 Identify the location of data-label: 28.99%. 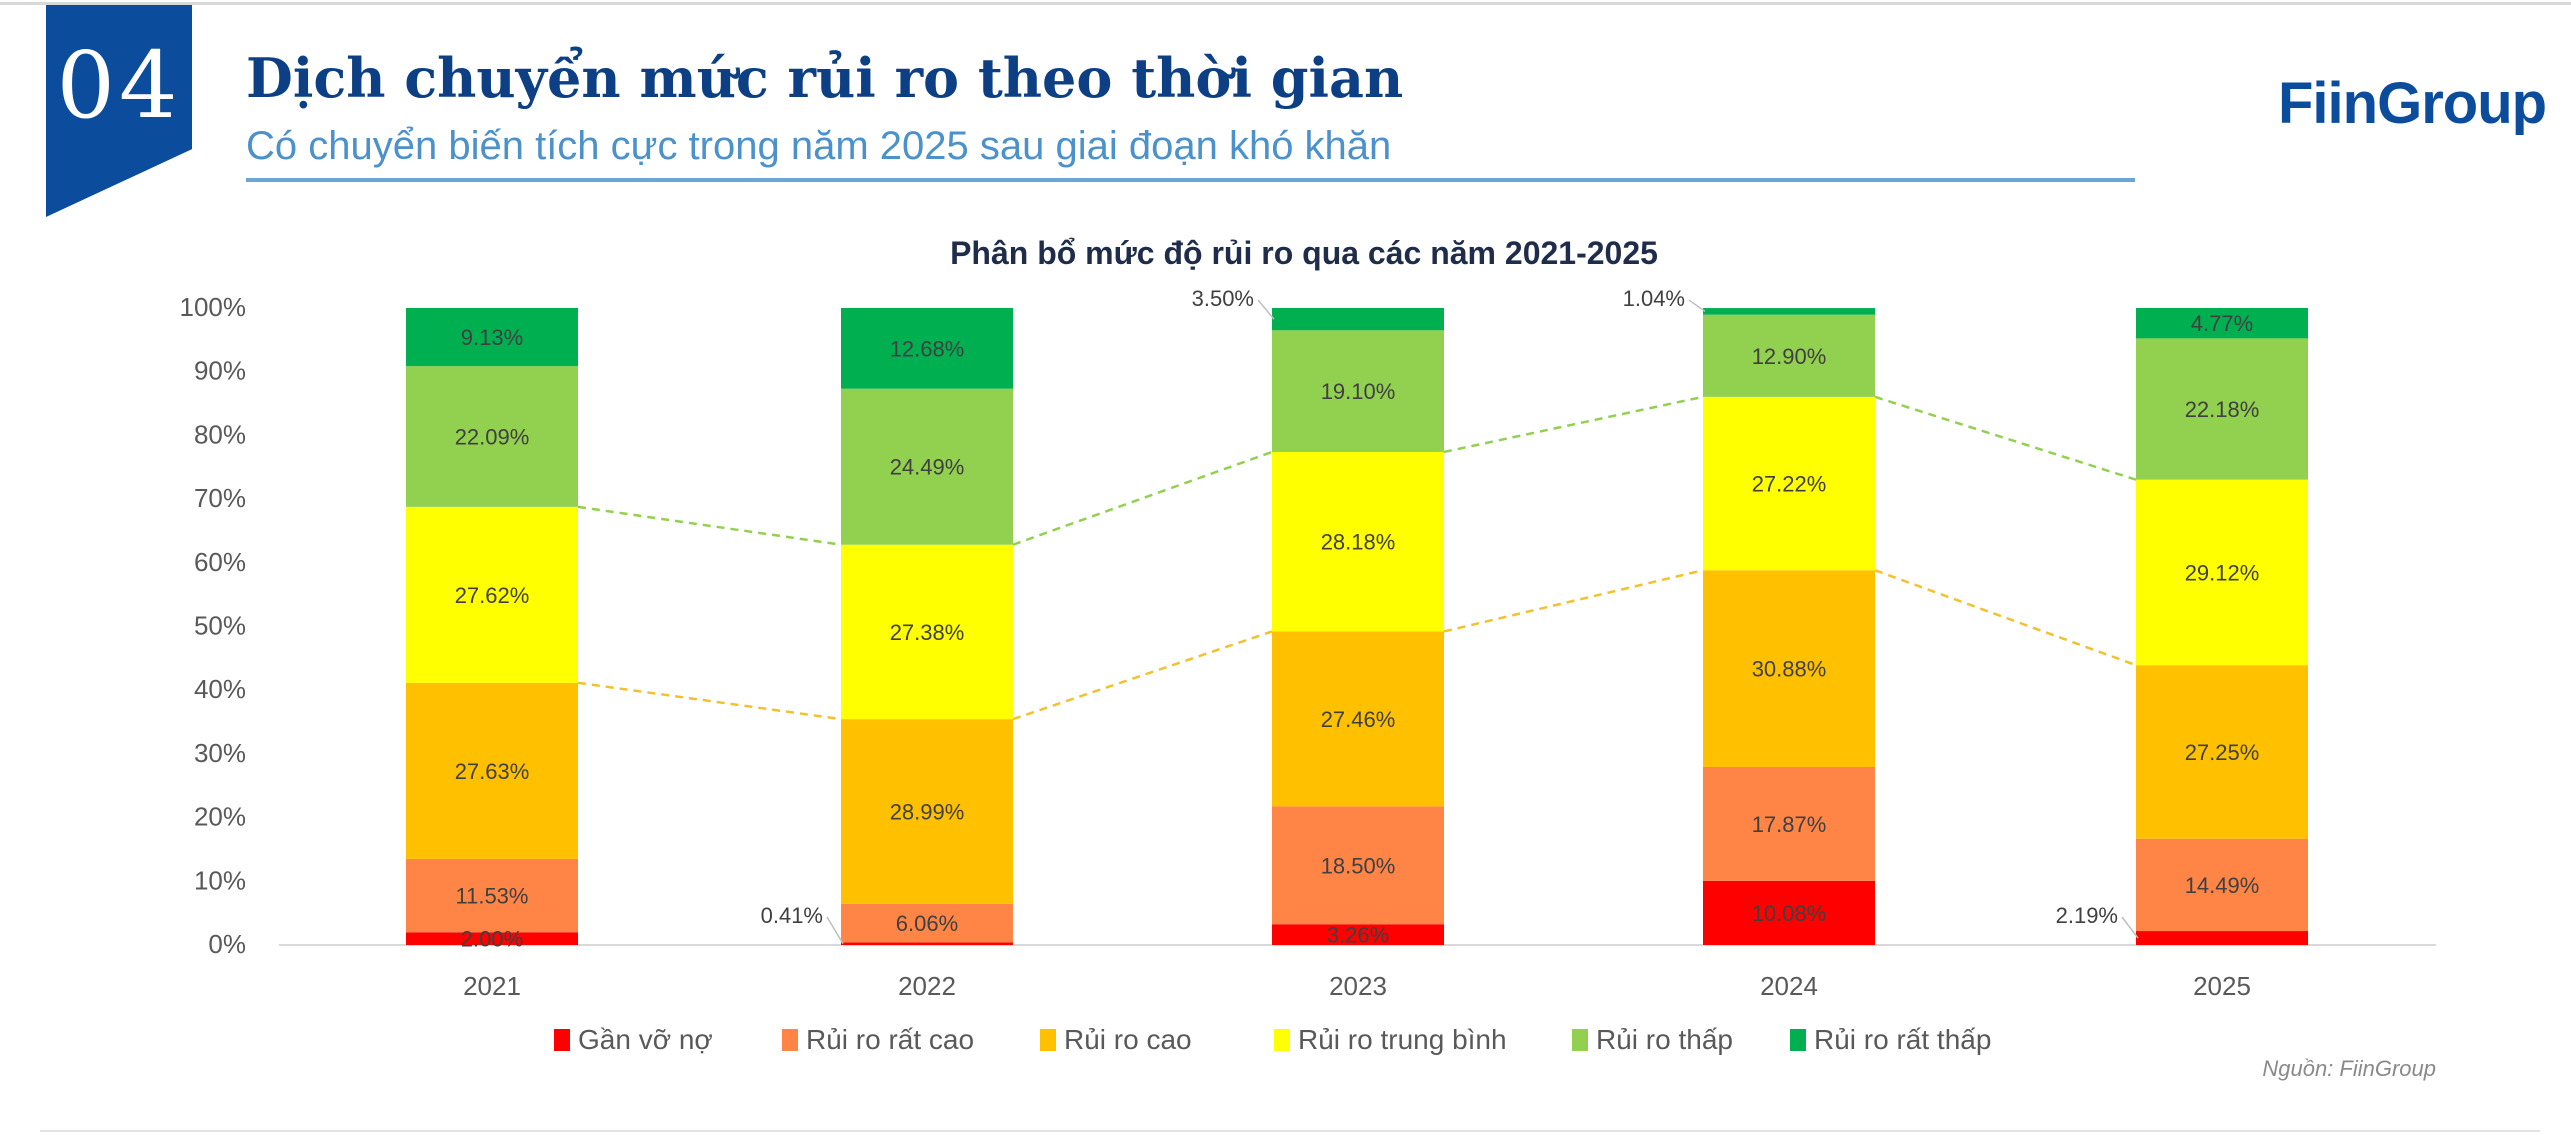
(927, 811).